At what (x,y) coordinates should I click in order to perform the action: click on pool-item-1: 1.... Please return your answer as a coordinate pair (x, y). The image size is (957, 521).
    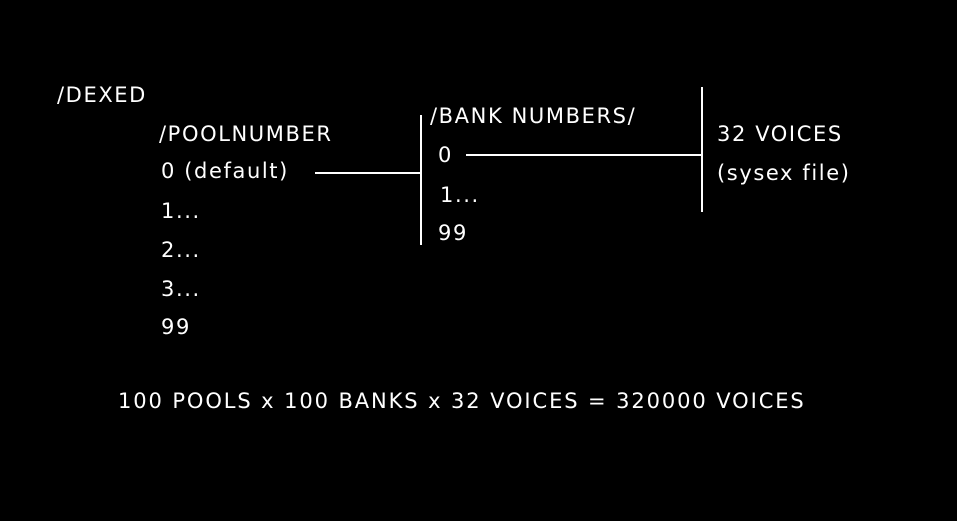
    Looking at the image, I should click on (181, 211).